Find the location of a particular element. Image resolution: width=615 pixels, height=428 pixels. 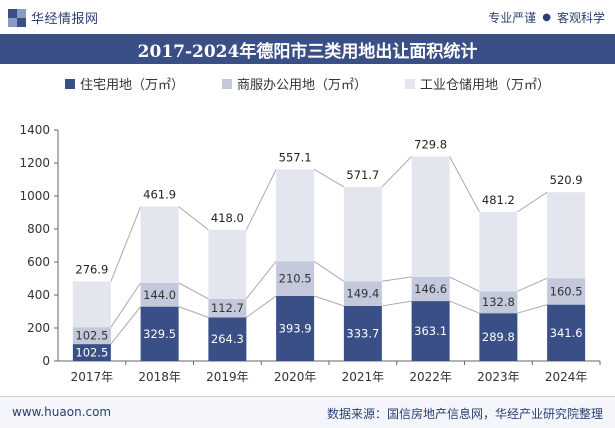

title-bar: 2017-2024年德阳市三类用地出让面积统计 is located at coordinates (307, 49).